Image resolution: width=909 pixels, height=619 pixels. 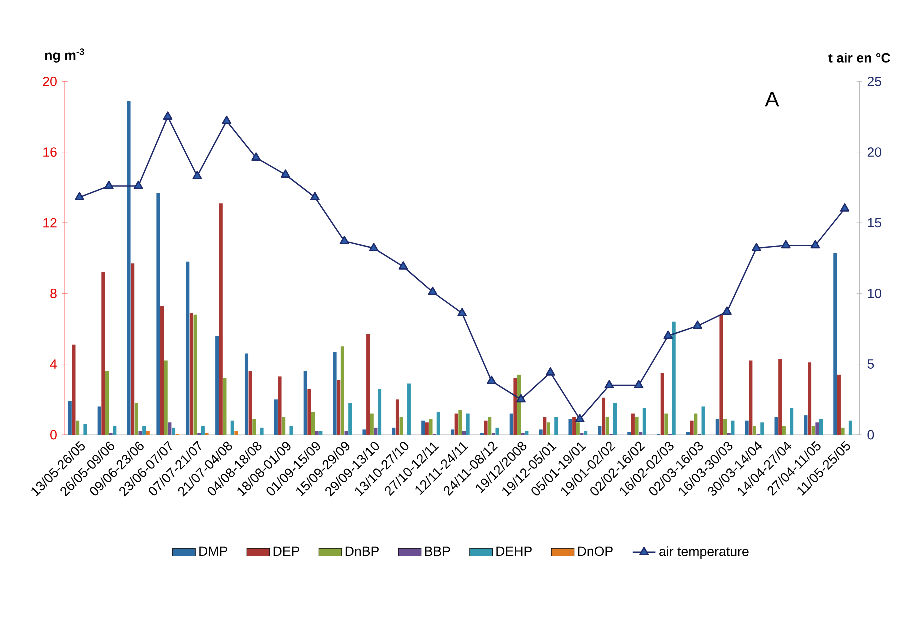 What do you see at coordinates (514, 551) in the screenshot?
I see `legend-label: DEHP` at bounding box center [514, 551].